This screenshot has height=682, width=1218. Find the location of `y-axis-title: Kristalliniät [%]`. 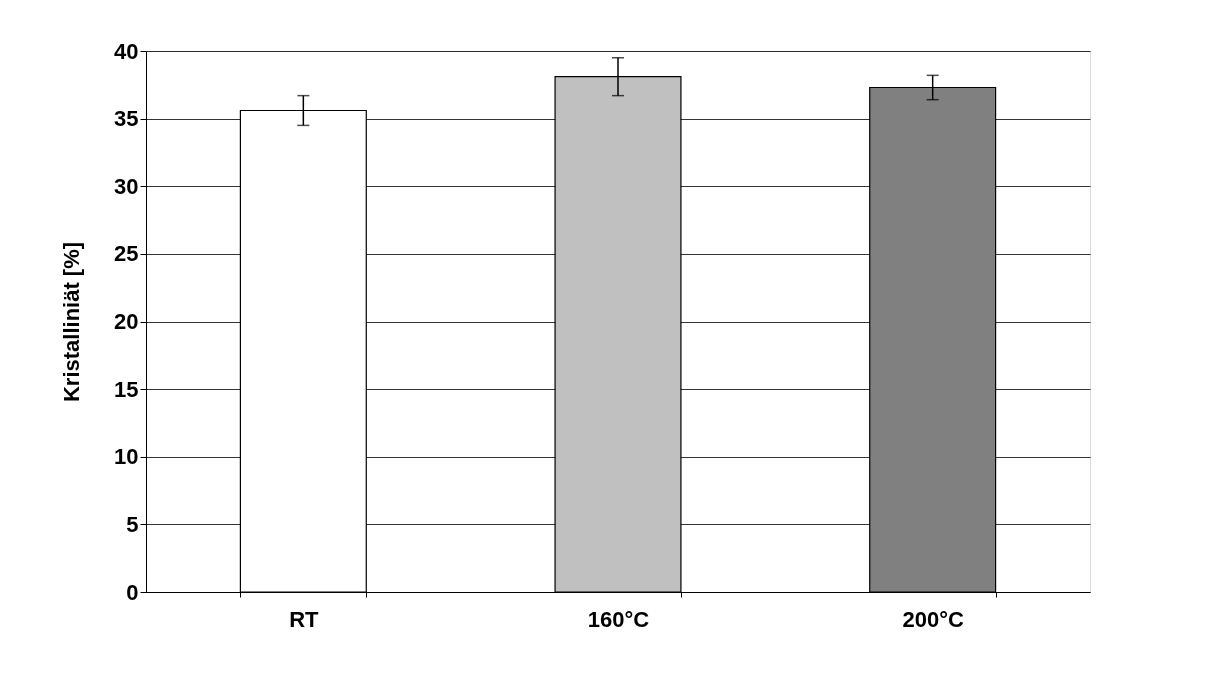

y-axis-title: Kristalliniät [%] is located at coordinates (72, 322).